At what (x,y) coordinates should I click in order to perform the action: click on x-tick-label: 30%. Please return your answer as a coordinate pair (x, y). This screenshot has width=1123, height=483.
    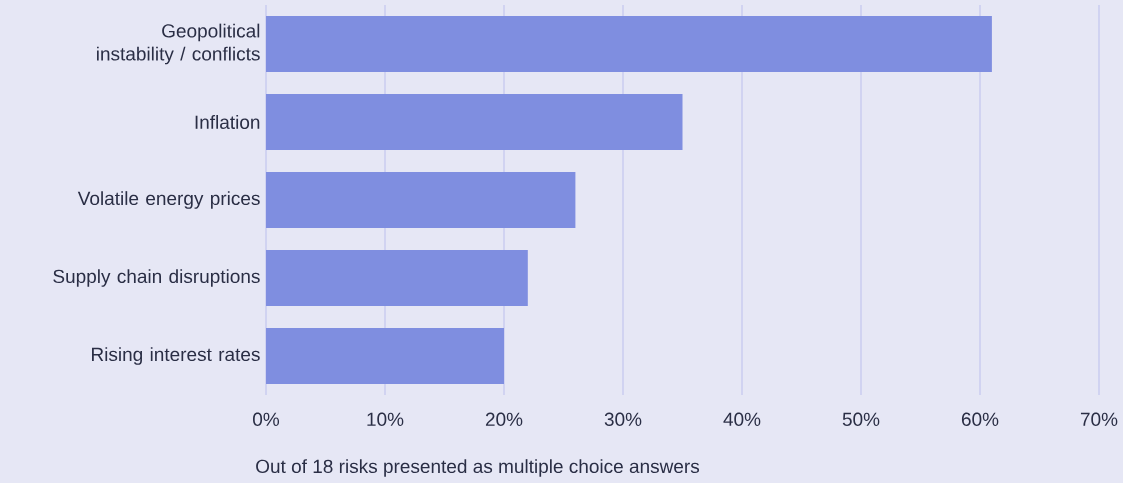
    Looking at the image, I should click on (623, 419).